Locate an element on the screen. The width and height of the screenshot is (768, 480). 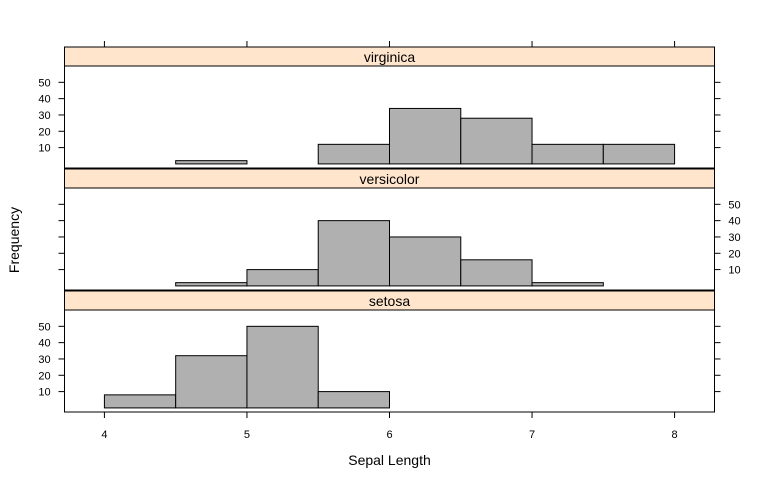
bar-virginica-6.5 is located at coordinates (496, 141).